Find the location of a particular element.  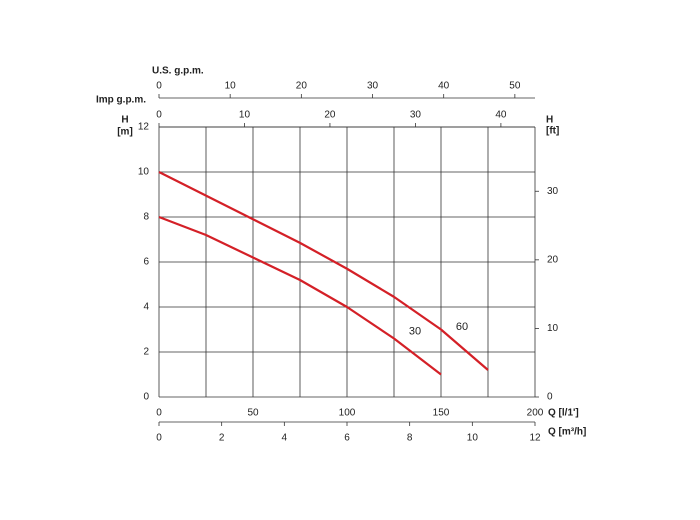

x2-tick-label: 2 is located at coordinates (222, 438).